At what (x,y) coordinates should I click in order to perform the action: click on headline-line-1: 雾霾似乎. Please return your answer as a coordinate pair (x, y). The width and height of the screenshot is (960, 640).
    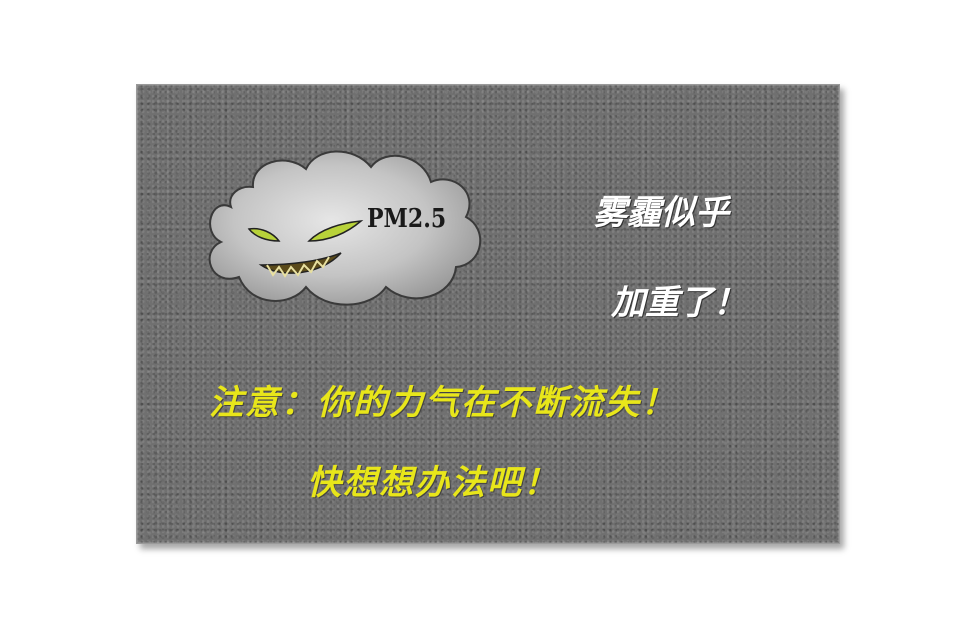
    Looking at the image, I should click on (661, 213).